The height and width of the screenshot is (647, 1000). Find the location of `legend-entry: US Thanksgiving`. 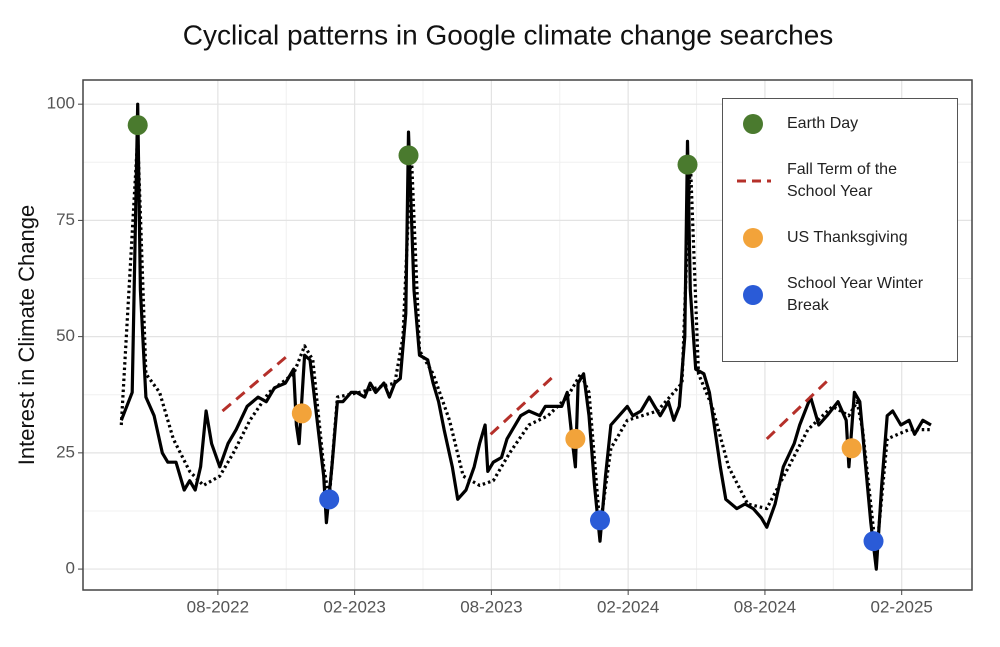

legend-entry: US Thanksgiving is located at coordinates (840, 238).